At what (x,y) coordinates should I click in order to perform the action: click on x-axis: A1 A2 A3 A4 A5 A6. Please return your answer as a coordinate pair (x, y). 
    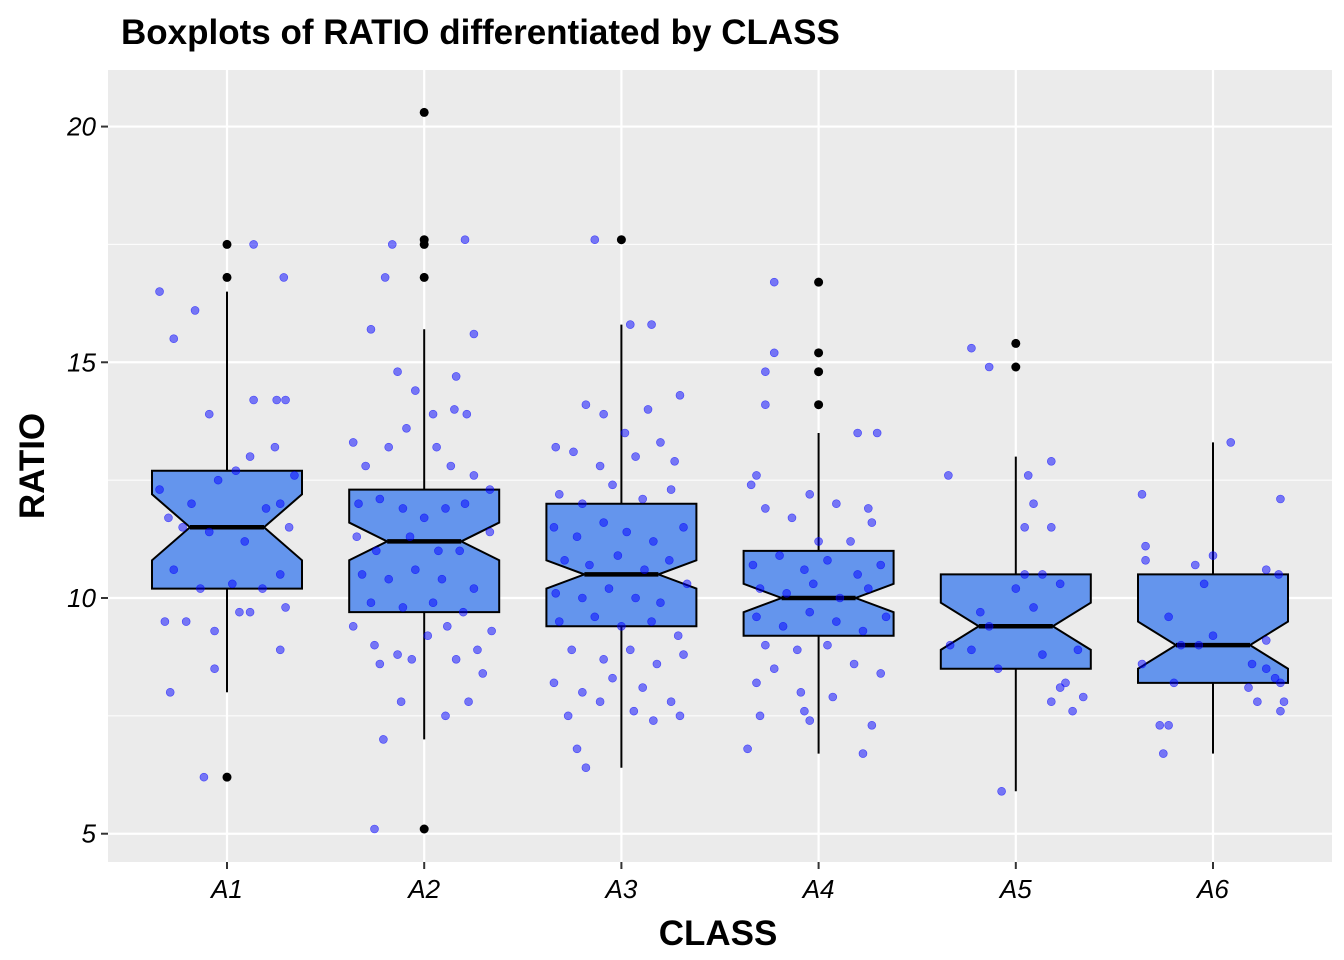
    Looking at the image, I should click on (719, 883).